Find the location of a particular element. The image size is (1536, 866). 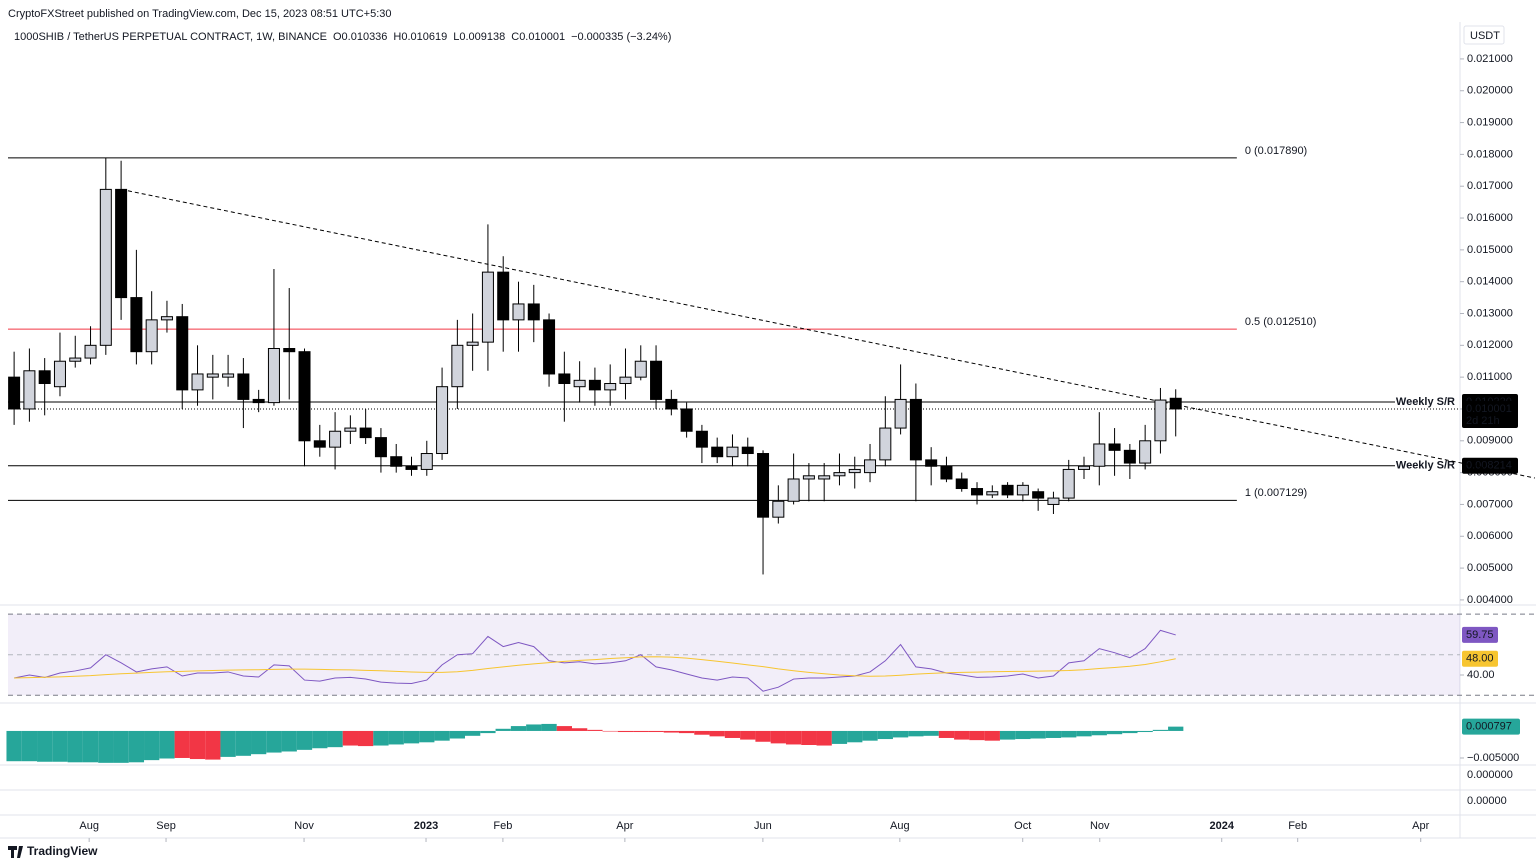

x-tick-label: Nov is located at coordinates (1100, 826).